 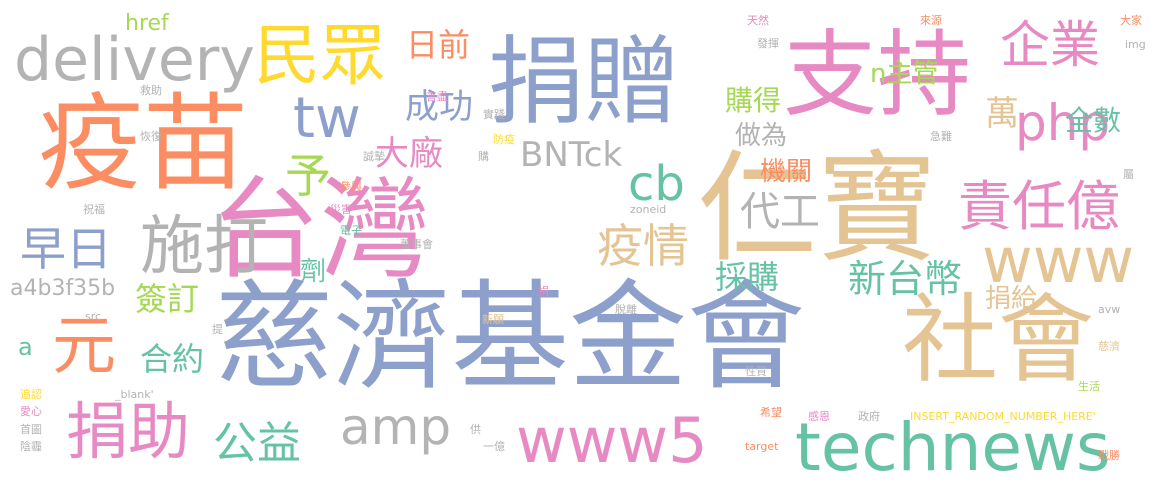 I want to click on cloud-word: 採購, so click(x=747, y=277).